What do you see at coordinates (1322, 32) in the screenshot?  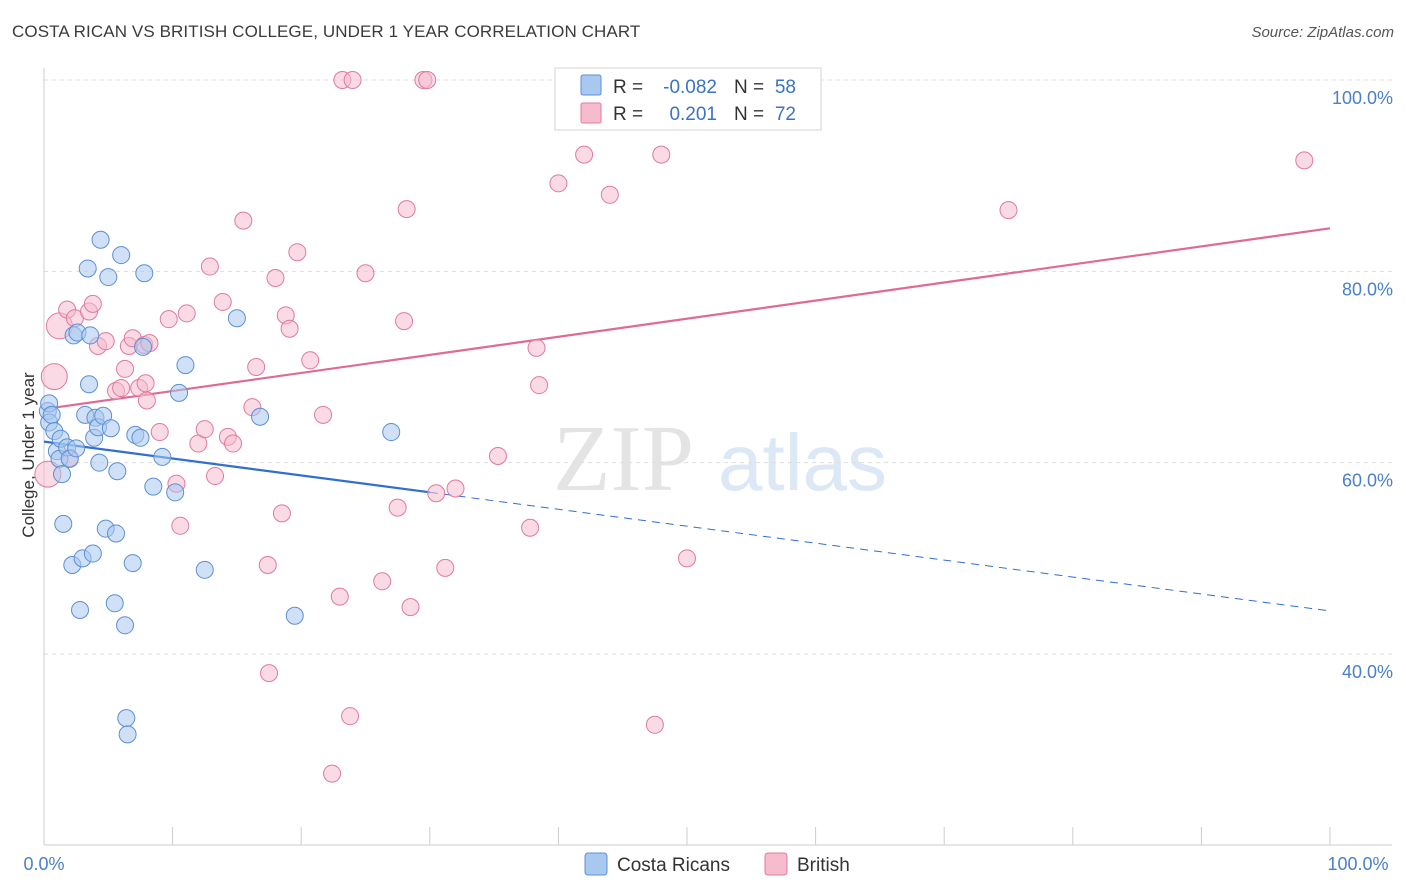 I see `source-label: Source: ZipAtlas.com` at bounding box center [1322, 32].